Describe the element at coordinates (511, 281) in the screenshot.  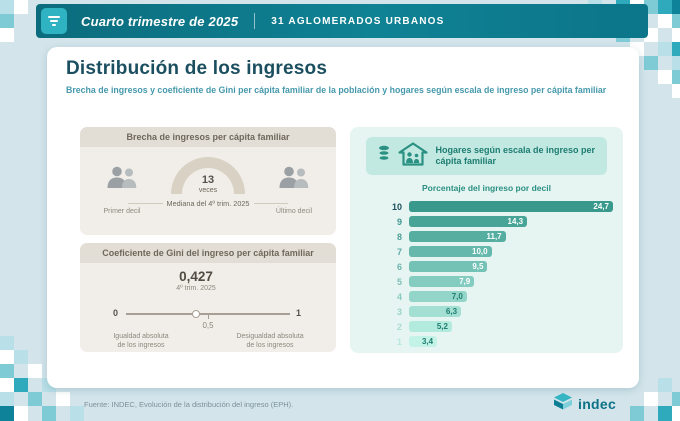
I see `bar-track: 7,9` at that location.